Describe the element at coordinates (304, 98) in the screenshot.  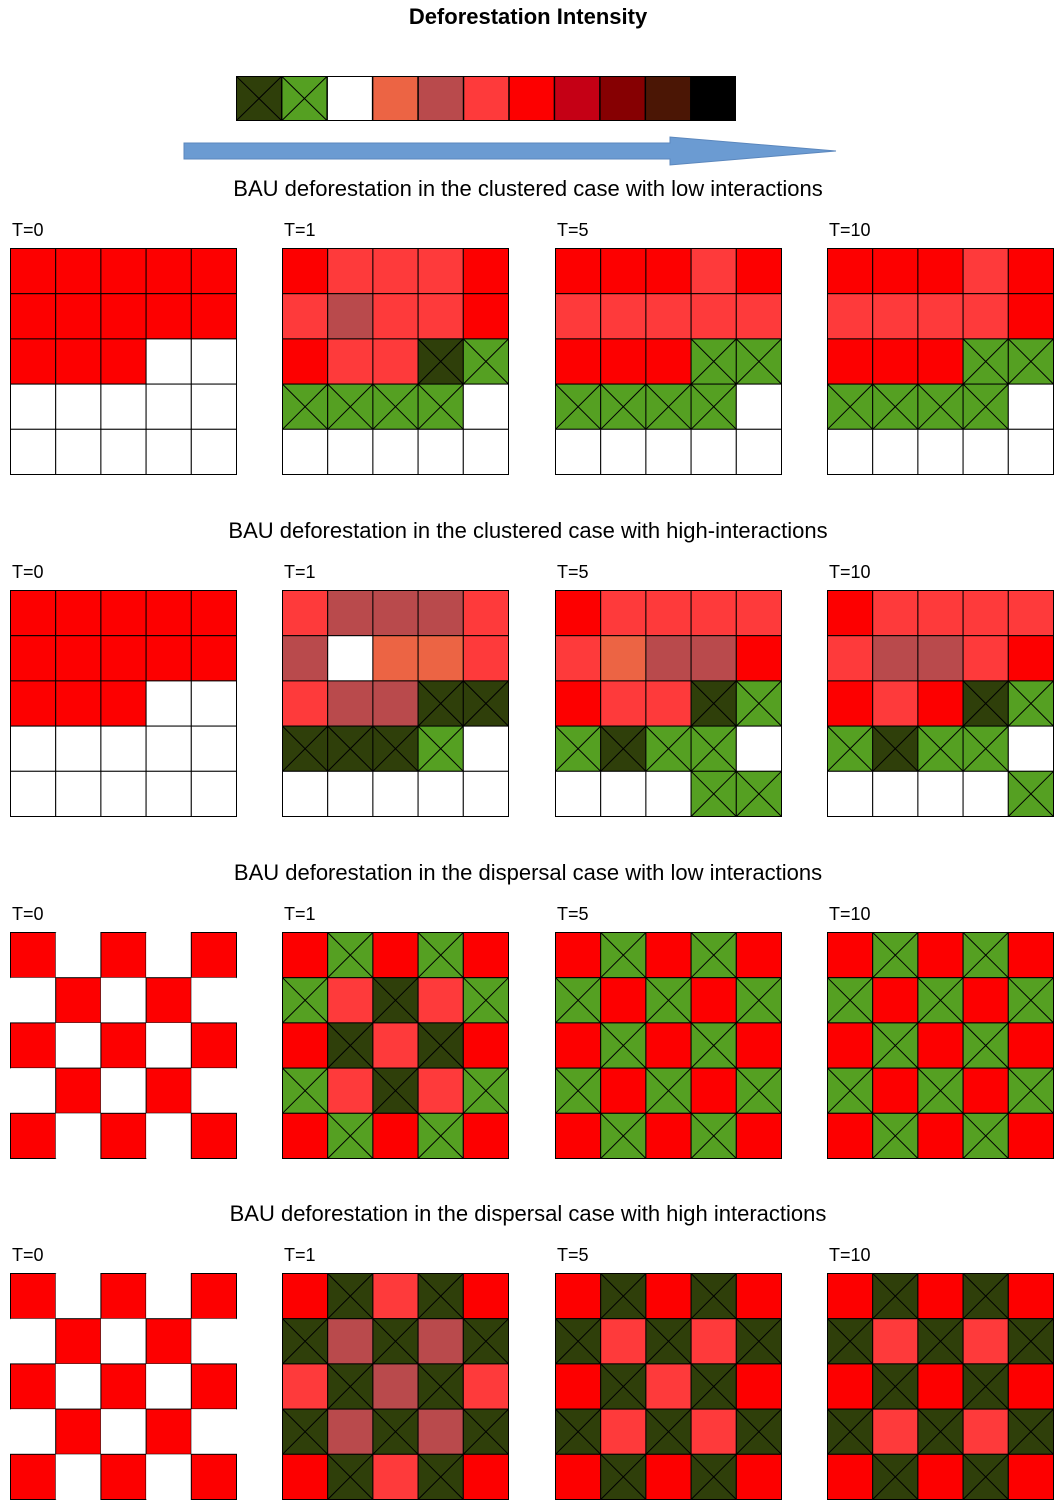
I see `legend-swatch-green` at that location.